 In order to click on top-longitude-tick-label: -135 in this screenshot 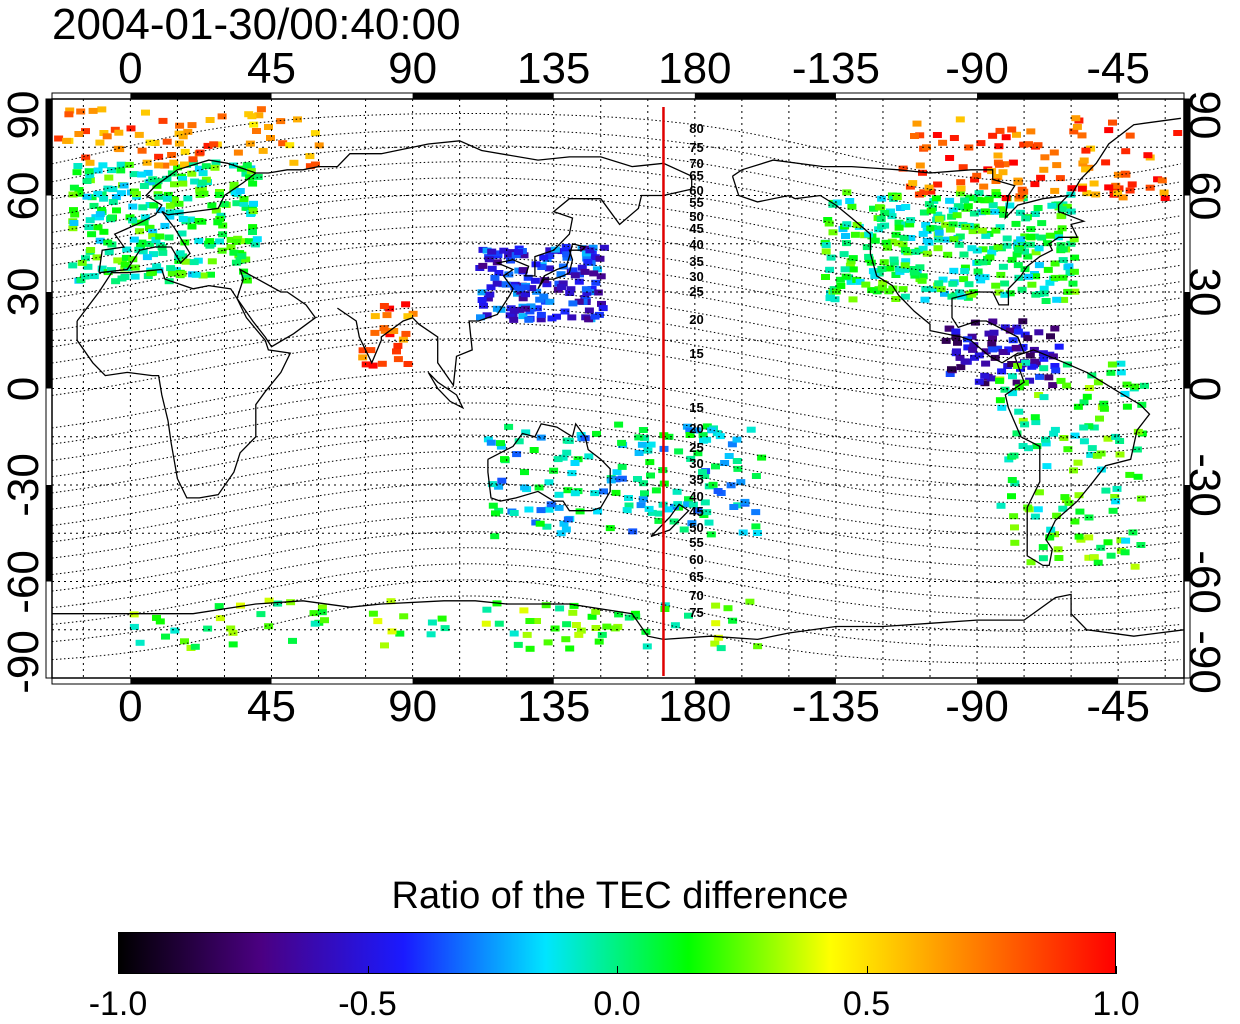, I will do `click(835, 68)`.